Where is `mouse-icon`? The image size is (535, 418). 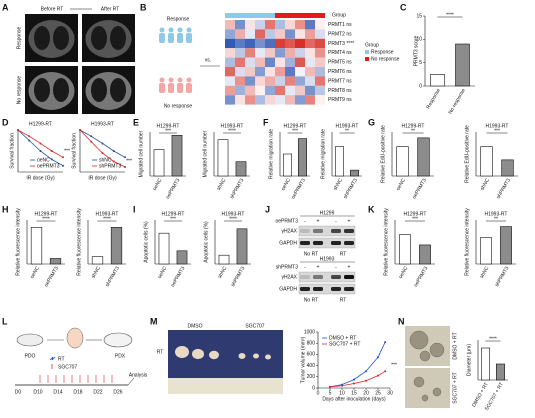 mouse-icon is located at coordinates (118, 340).